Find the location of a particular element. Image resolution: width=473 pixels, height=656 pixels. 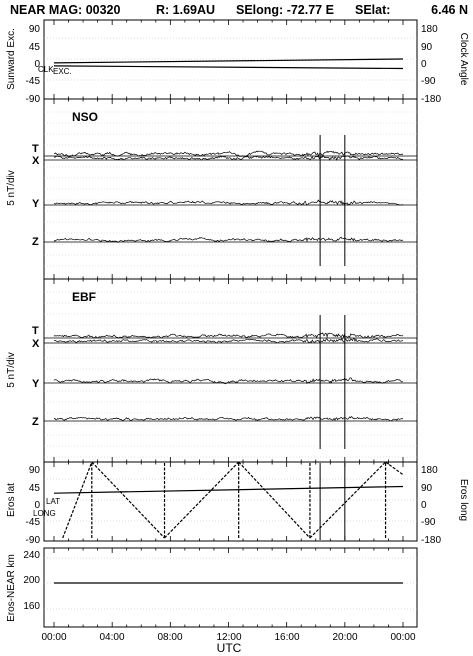

ebf-trace-z-line is located at coordinates (228, 418).